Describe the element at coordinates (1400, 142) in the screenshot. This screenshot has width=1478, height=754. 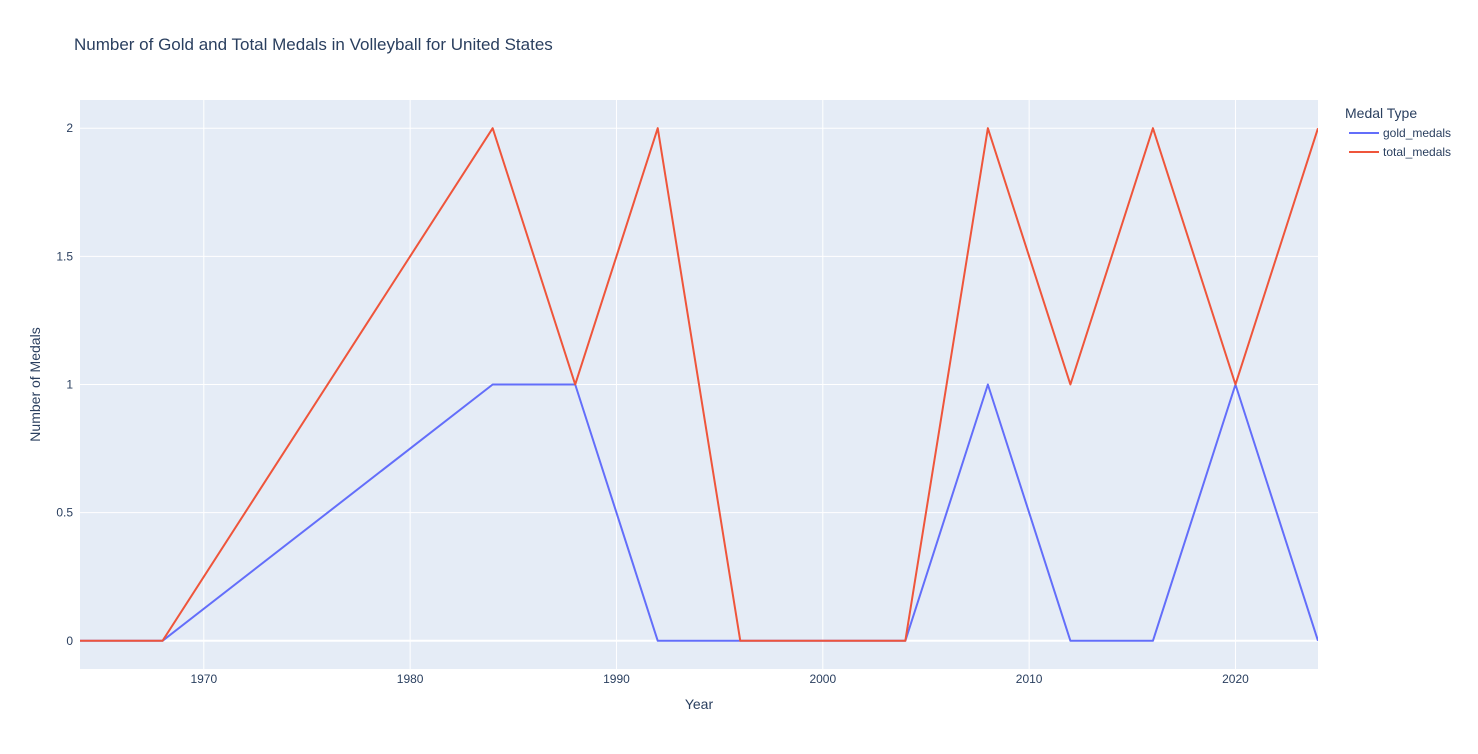
I see `legend-items: gold_medals total_medals` at that location.